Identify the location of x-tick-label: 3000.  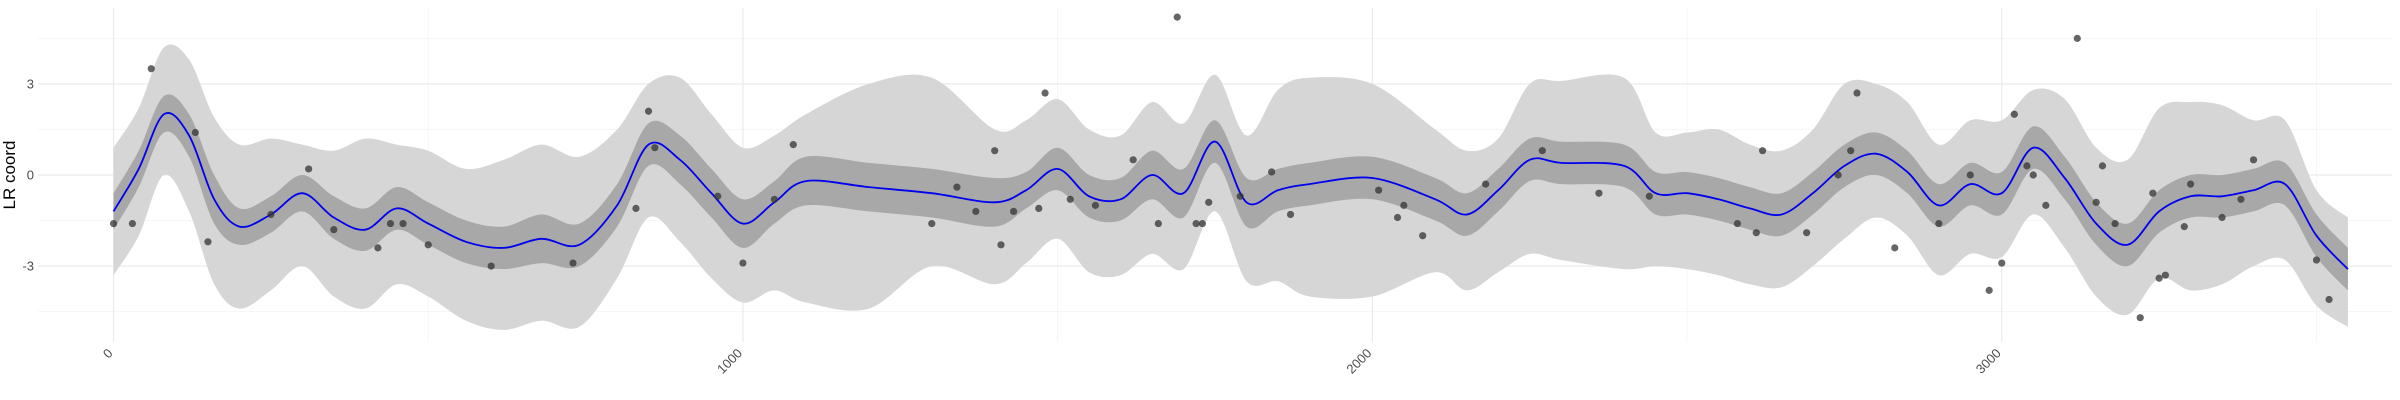
(1988, 361).